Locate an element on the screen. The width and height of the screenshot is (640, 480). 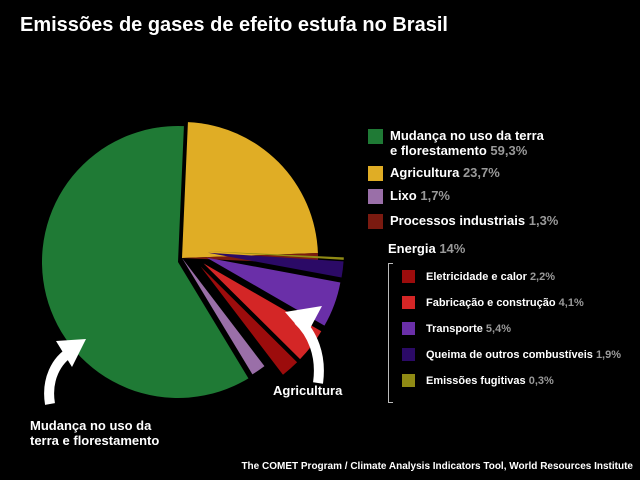
energy-item: Eletricidade e calor 2,2% is located at coordinates (478, 276).